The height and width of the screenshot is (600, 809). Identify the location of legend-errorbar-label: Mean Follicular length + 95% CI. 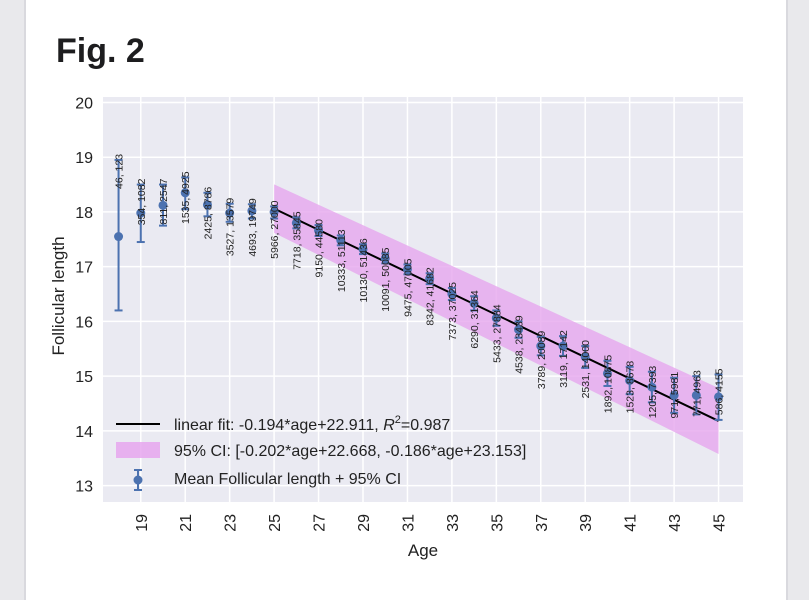
(287, 479).